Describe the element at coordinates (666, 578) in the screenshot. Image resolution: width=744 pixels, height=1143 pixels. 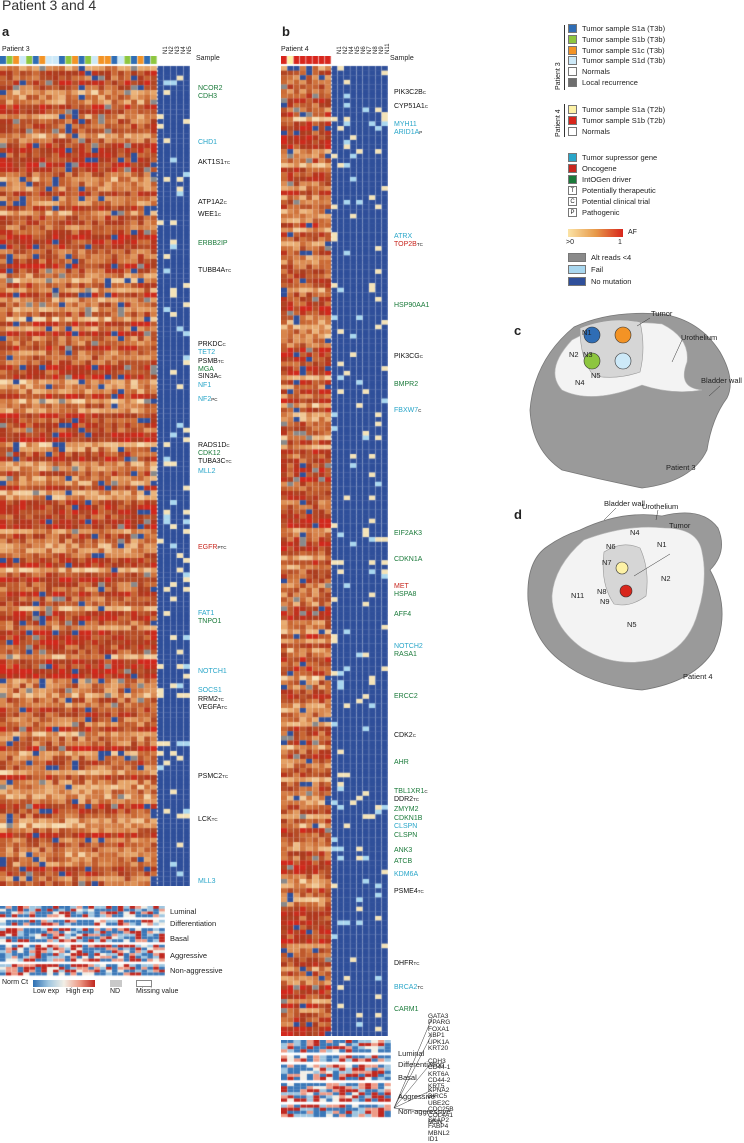
I see `d-n2: N2` at that location.